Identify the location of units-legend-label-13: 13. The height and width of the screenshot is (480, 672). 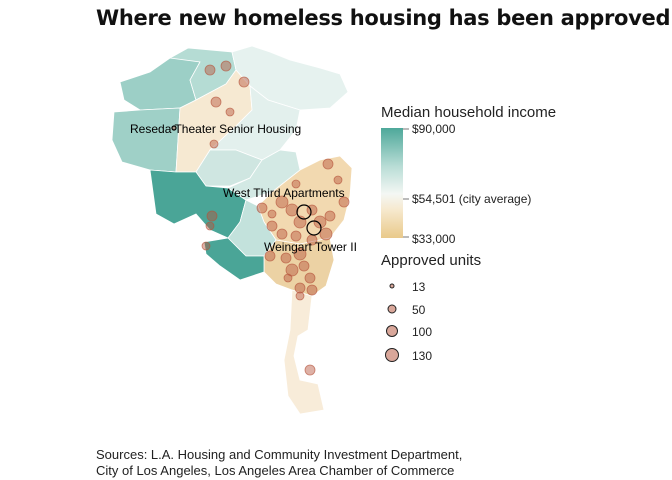
(419, 287).